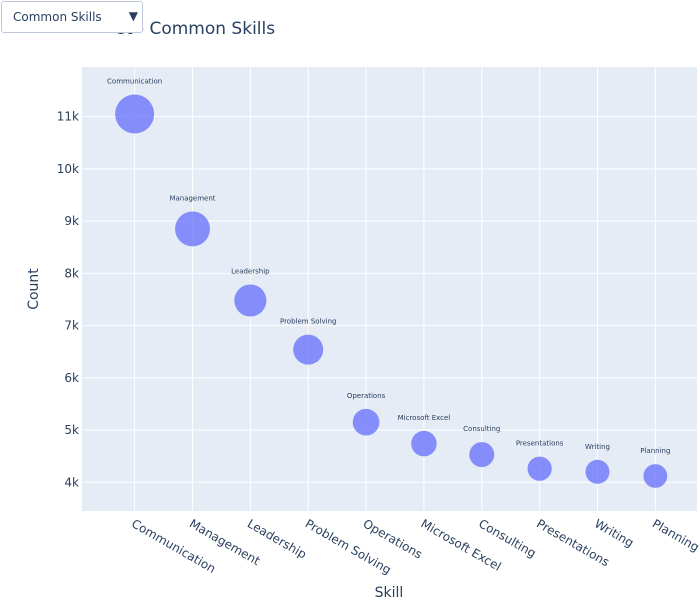 The width and height of the screenshot is (700, 600). What do you see at coordinates (250, 271) in the screenshot?
I see `data-label: Leadership` at bounding box center [250, 271].